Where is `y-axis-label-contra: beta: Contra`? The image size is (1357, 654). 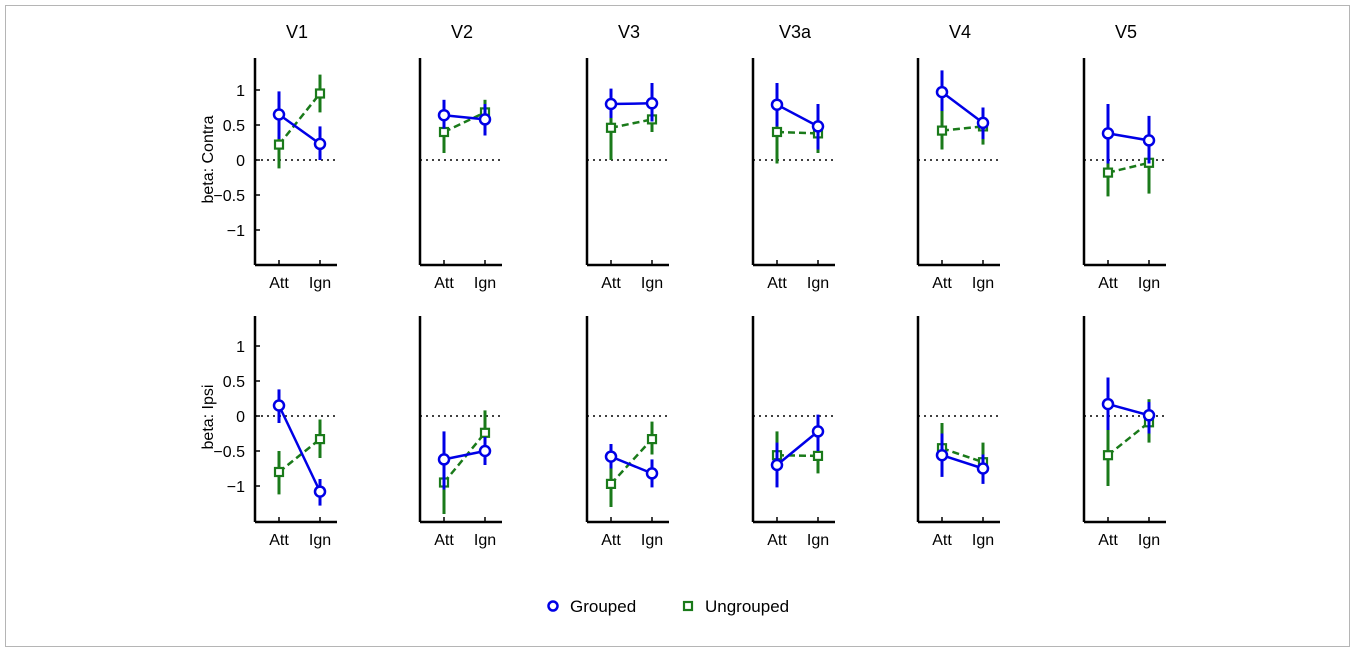
y-axis-label-contra: beta: Contra is located at coordinates (208, 159).